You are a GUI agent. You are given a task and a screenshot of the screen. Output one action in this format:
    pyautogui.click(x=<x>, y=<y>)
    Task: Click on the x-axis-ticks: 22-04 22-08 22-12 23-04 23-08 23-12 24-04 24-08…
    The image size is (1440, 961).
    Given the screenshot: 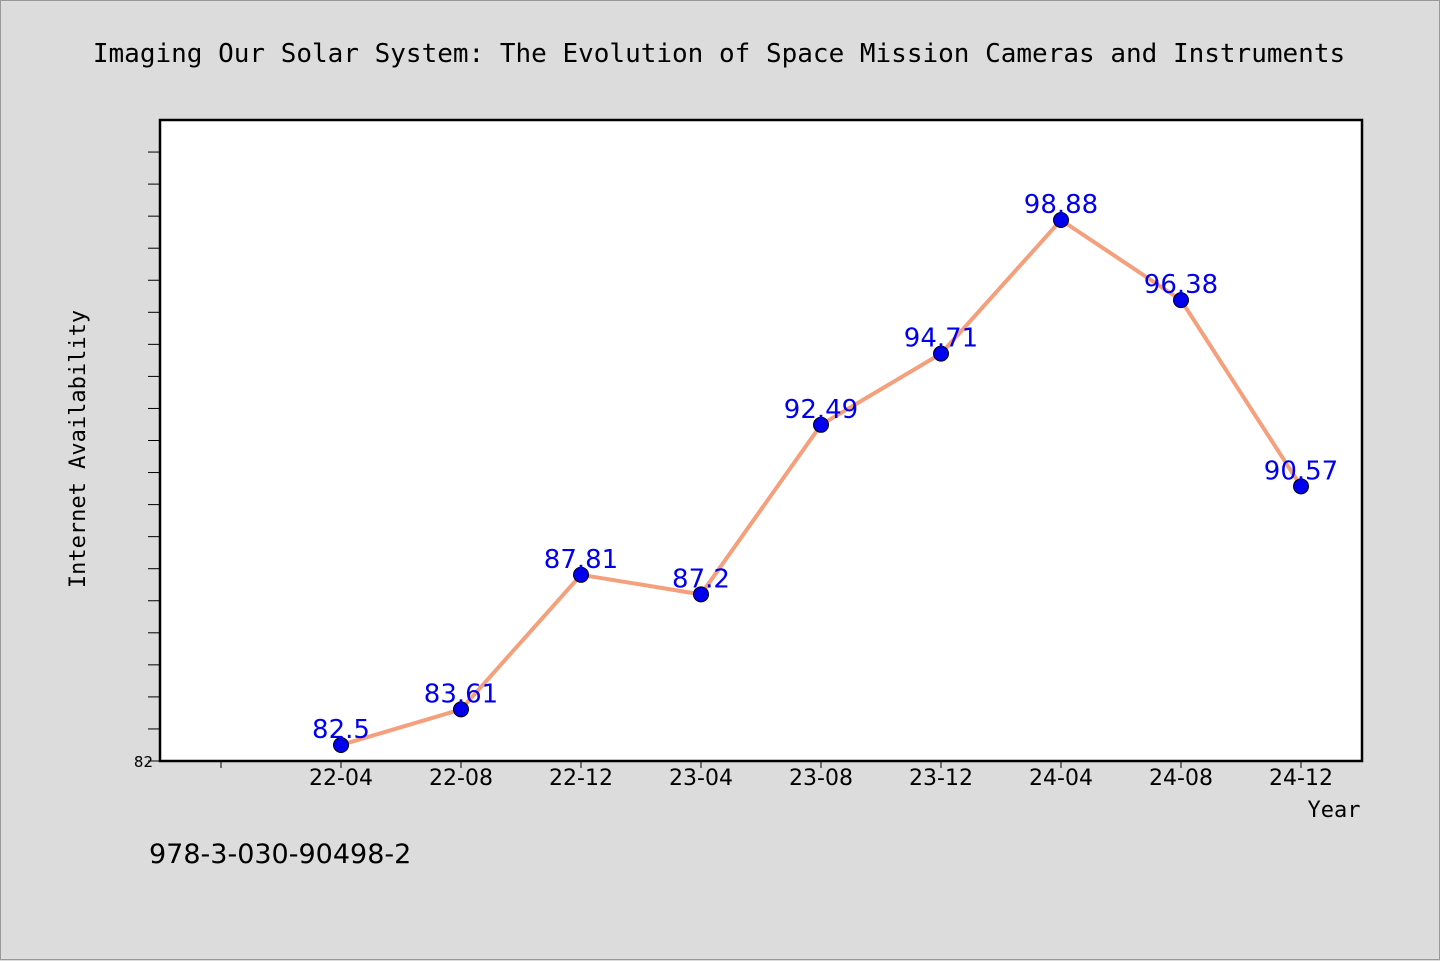 What is the action you would take?
    pyautogui.click(x=776, y=776)
    